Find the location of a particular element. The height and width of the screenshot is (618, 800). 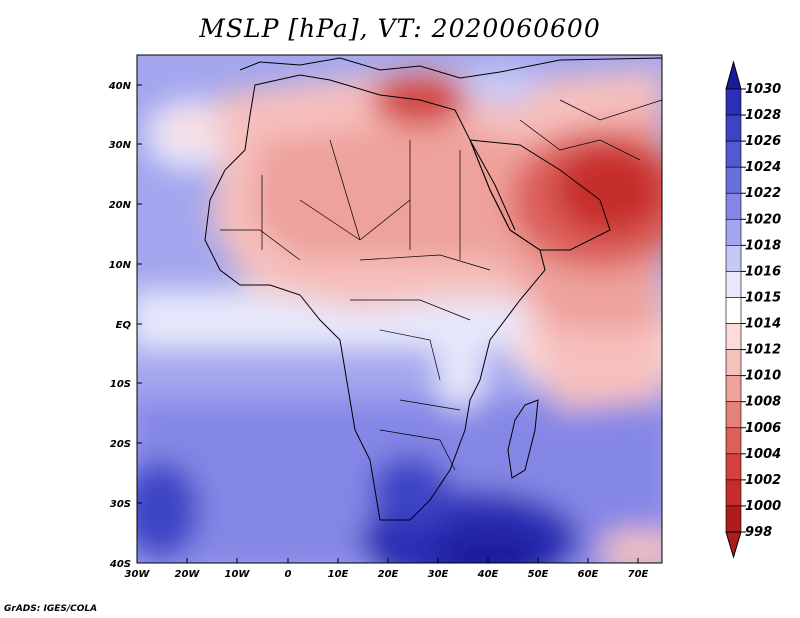

colorbar-label: 1012 is located at coordinates (763, 350).